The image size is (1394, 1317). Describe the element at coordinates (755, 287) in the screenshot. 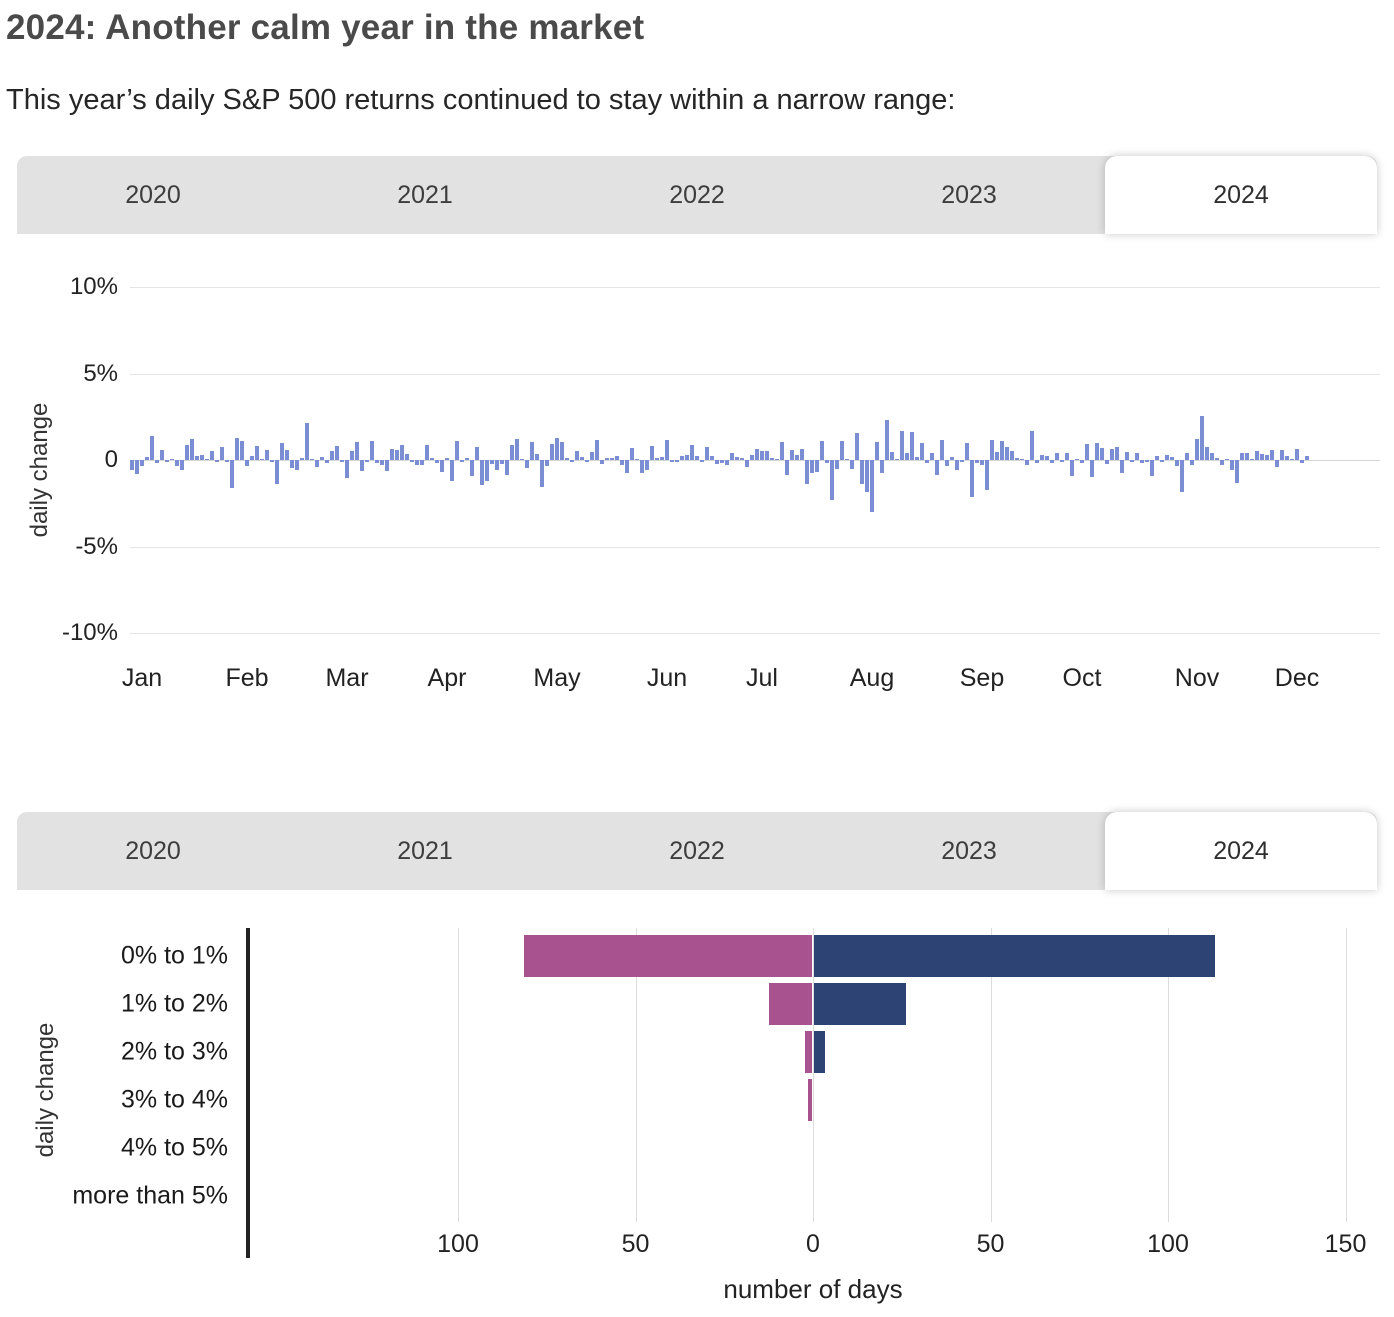

I see `y-gridline` at that location.